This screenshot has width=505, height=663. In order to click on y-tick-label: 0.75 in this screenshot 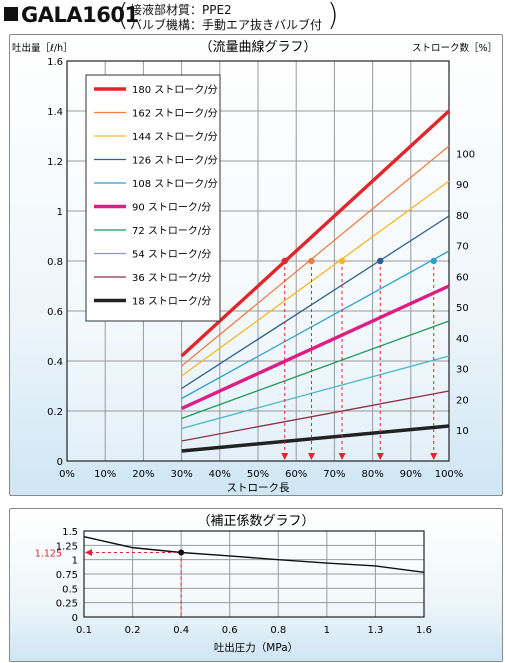, I will do `click(67, 575)`.